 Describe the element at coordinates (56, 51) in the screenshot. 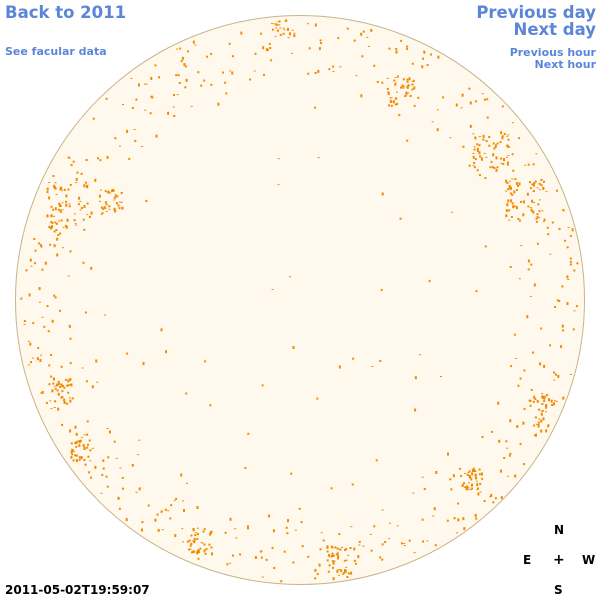

I see `see-facular-data-link: See facular data` at that location.